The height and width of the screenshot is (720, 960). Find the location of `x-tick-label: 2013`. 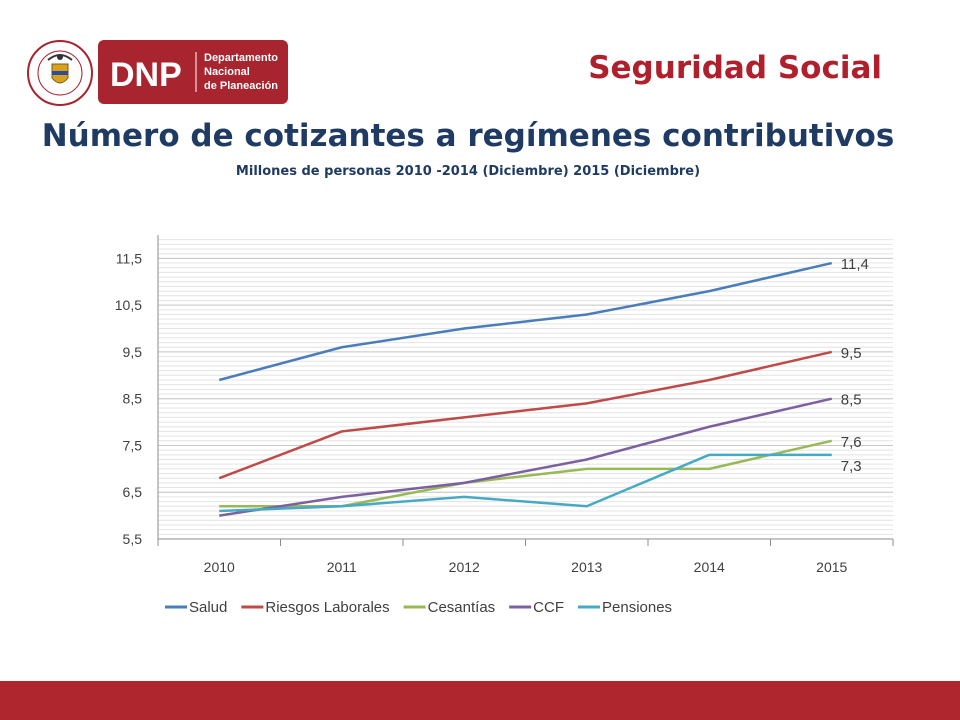

x-tick-label: 2013 is located at coordinates (586, 567).